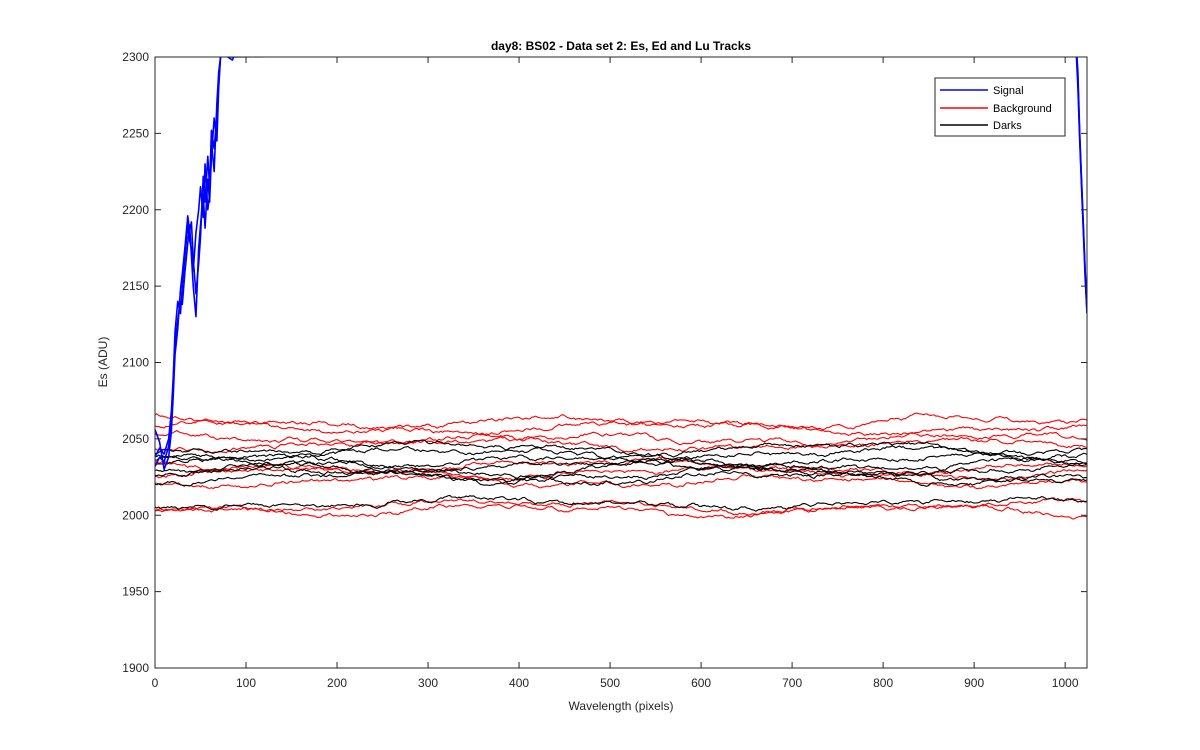 The height and width of the screenshot is (750, 1200). What do you see at coordinates (135, 363) in the screenshot?
I see `y-tick-label: 2100` at bounding box center [135, 363].